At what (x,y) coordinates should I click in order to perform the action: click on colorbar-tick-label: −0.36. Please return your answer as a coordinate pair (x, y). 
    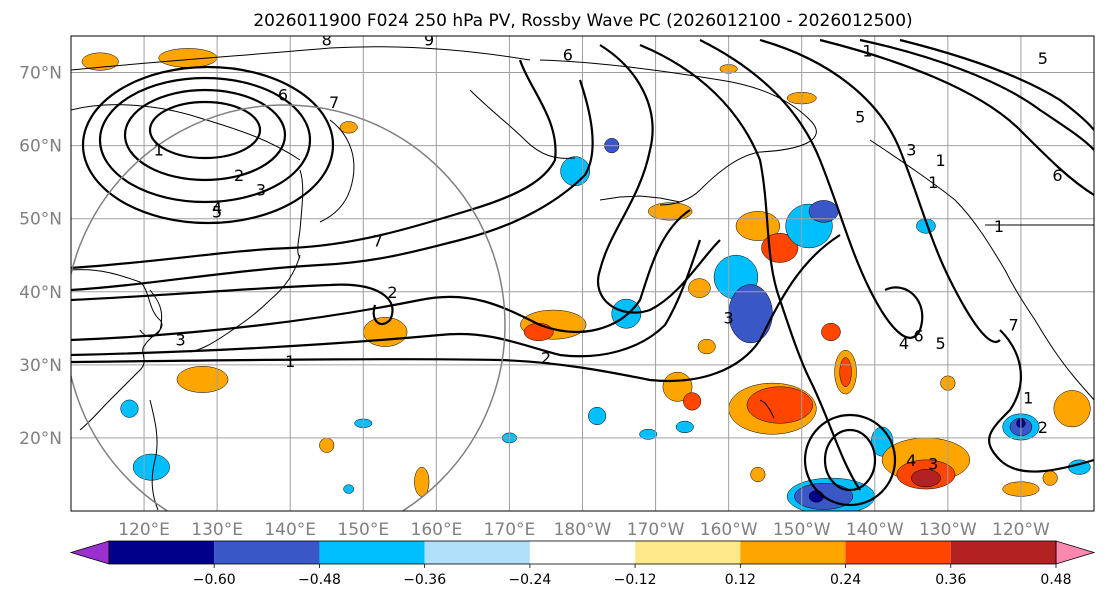
    Looking at the image, I should click on (424, 580).